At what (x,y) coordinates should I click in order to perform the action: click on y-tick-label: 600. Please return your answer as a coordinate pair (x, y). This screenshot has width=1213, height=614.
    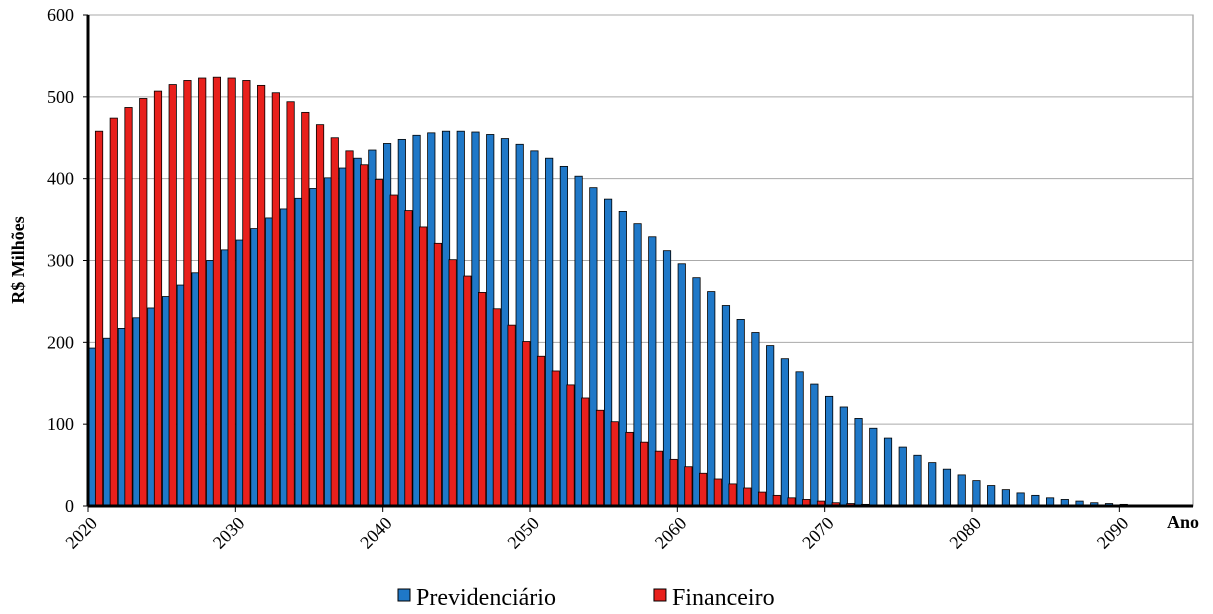
    Looking at the image, I should click on (60, 15).